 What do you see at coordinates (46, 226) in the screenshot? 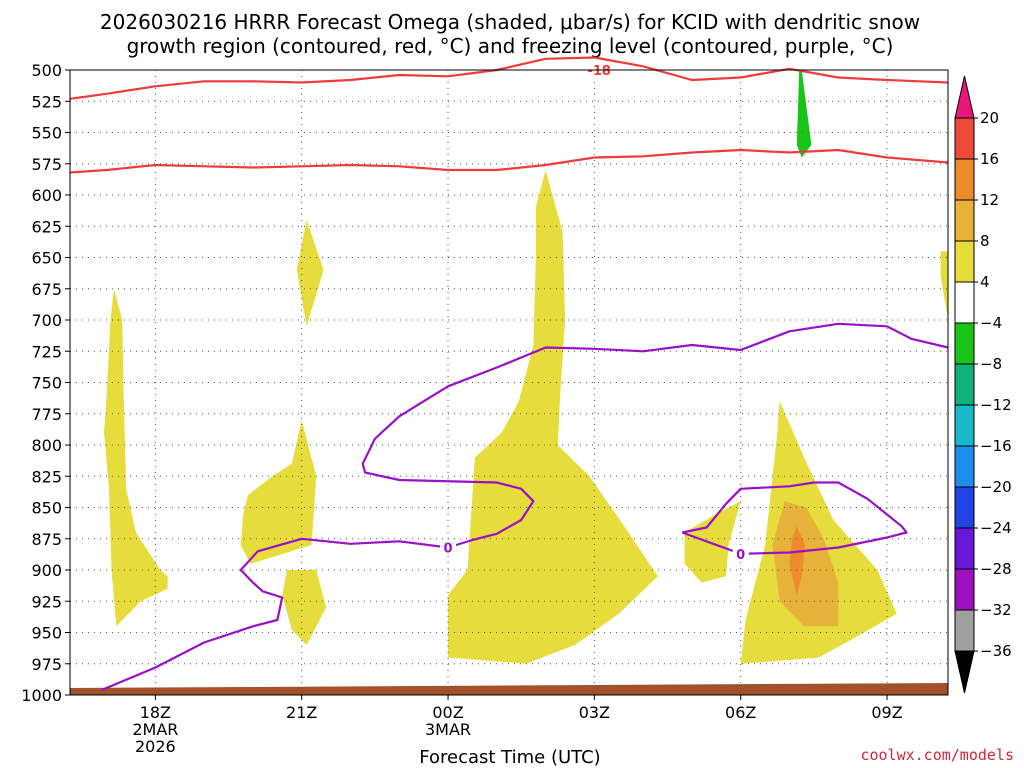
I see `y-tick-label: 625` at bounding box center [46, 226].